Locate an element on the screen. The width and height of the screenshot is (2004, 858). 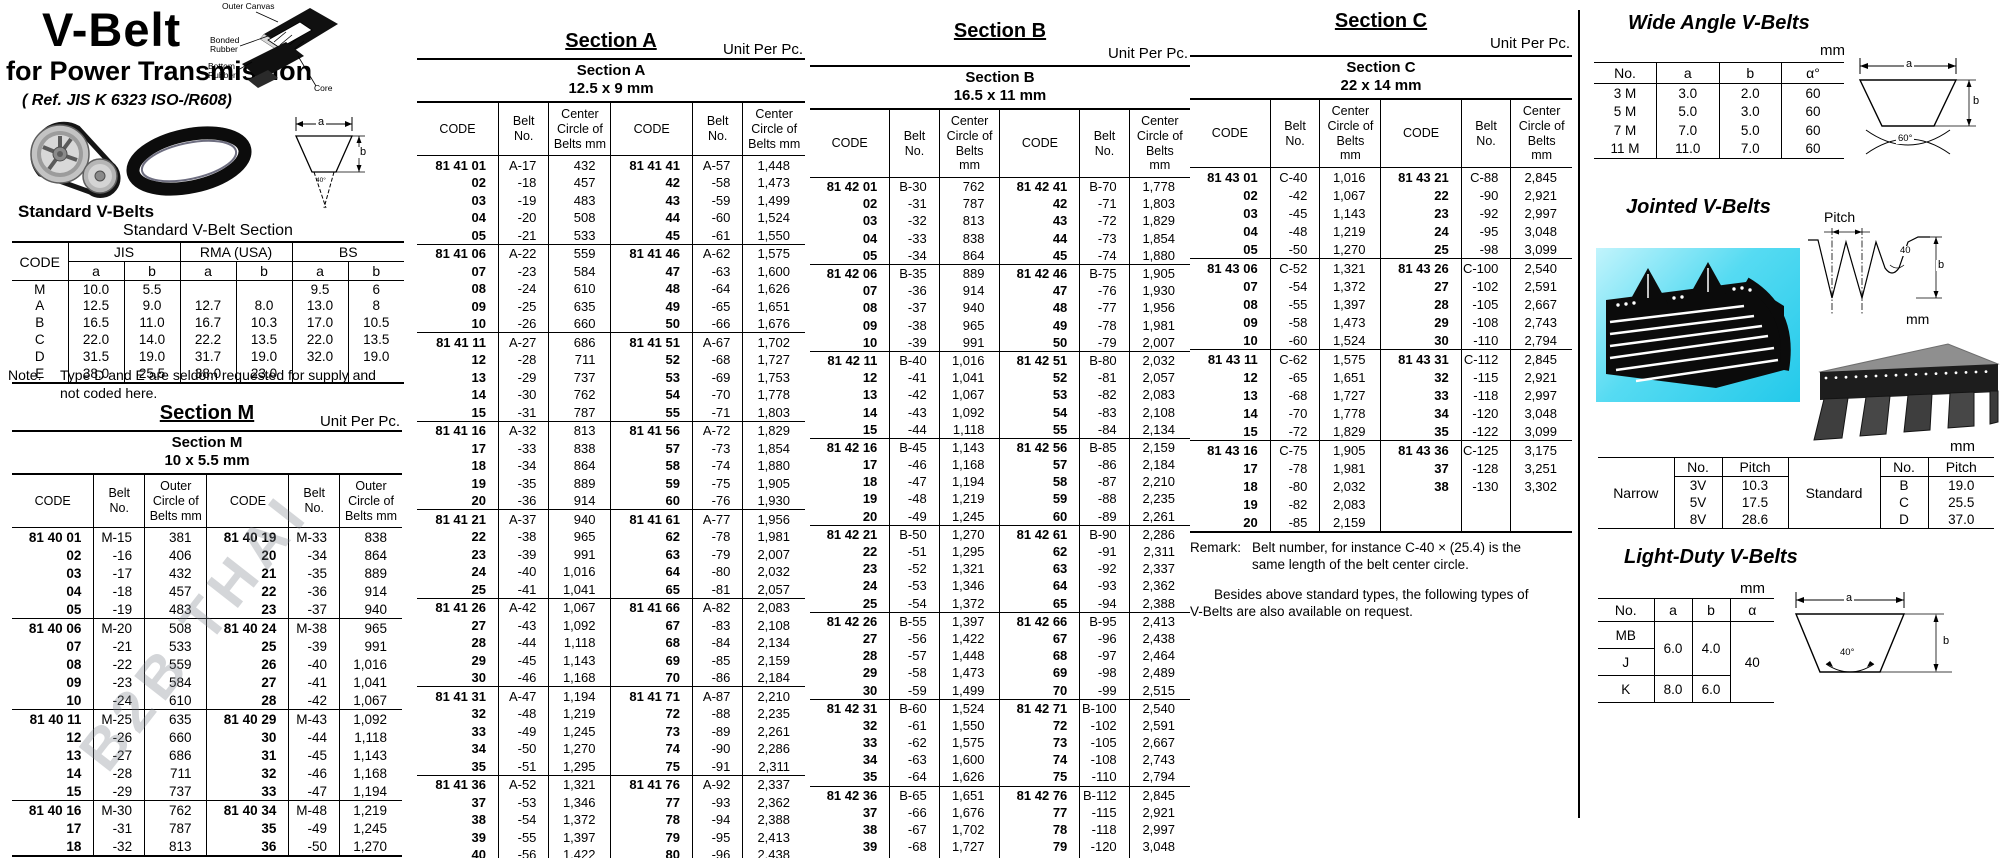
section-c-unit: Unit Per Pc. is located at coordinates (1529, 43).